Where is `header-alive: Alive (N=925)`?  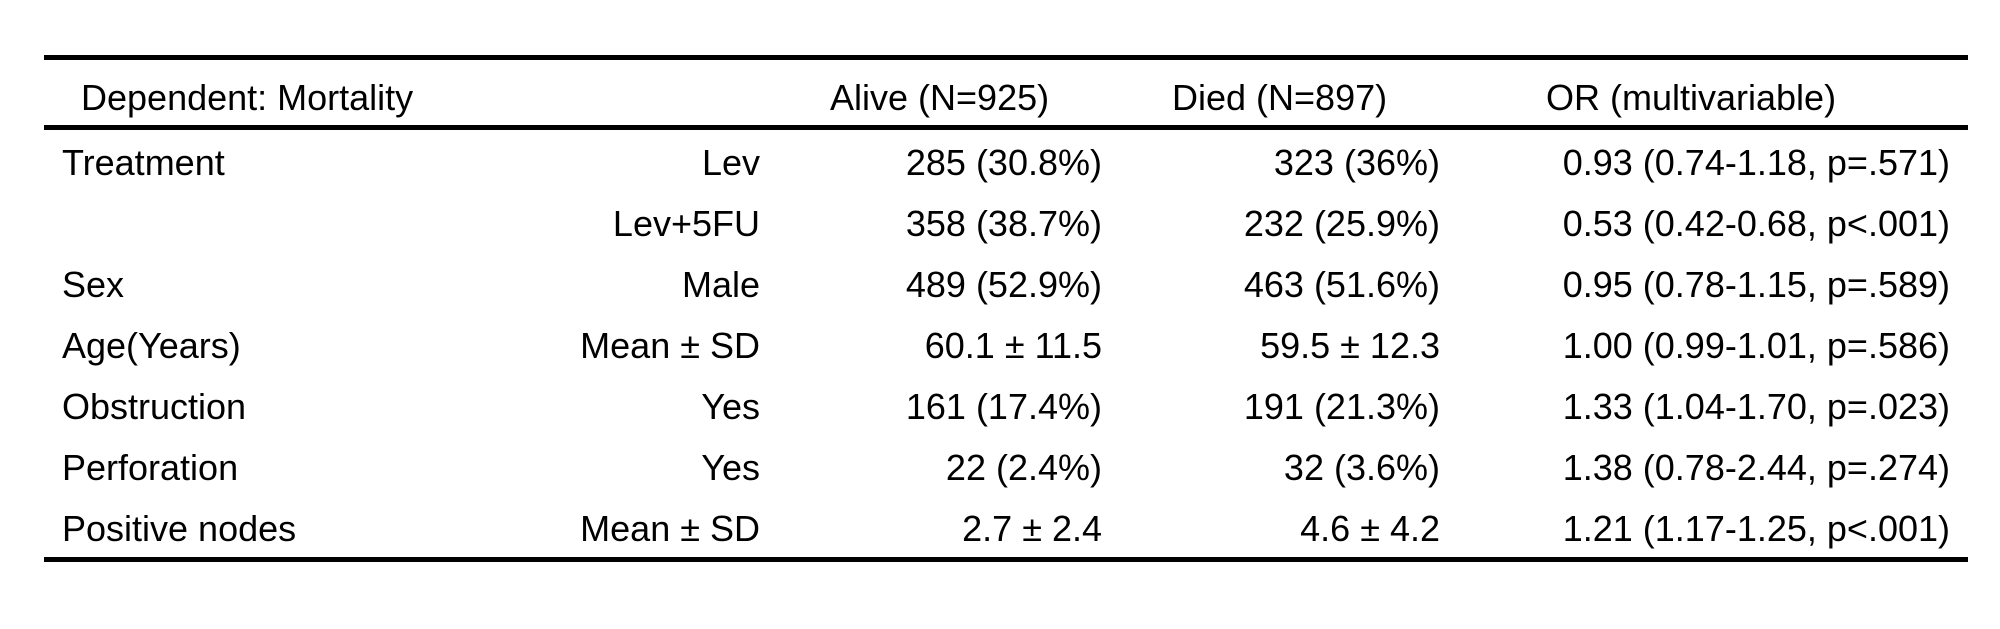
header-alive: Alive (N=925) is located at coordinates (940, 97).